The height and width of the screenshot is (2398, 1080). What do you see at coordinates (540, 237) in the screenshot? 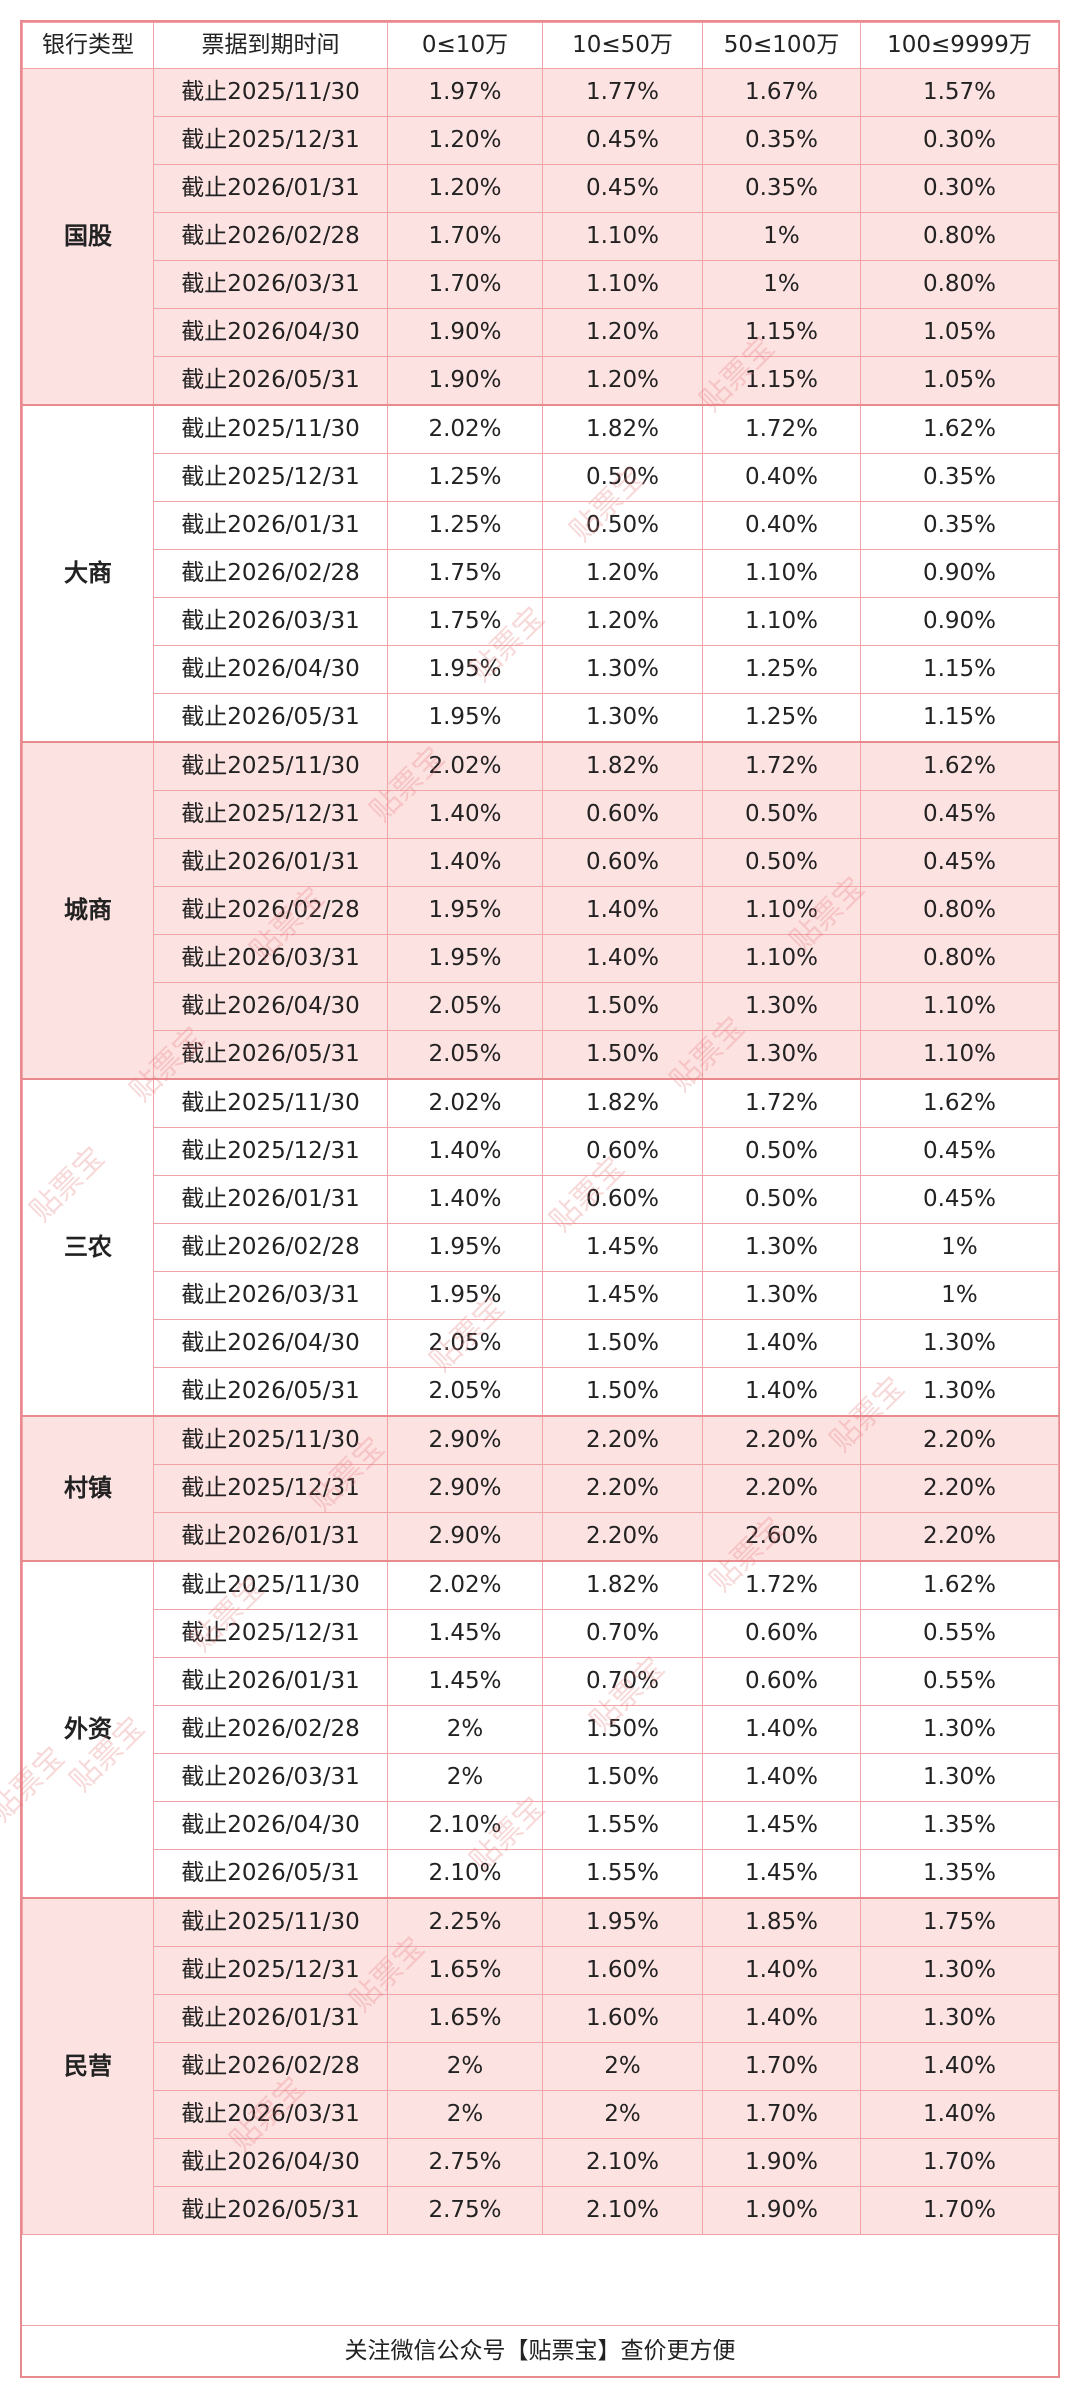
I see `table-row: 国股 截止2025/11/30 1.97% 1.77% 1.67% 1.57%` at bounding box center [540, 237].